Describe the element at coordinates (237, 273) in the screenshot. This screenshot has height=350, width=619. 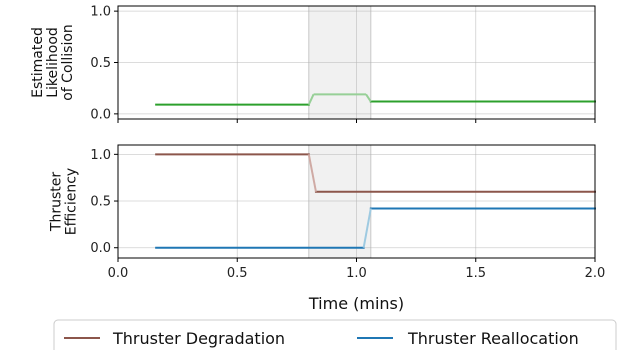
I see `x-tick-label: 0.5` at that location.